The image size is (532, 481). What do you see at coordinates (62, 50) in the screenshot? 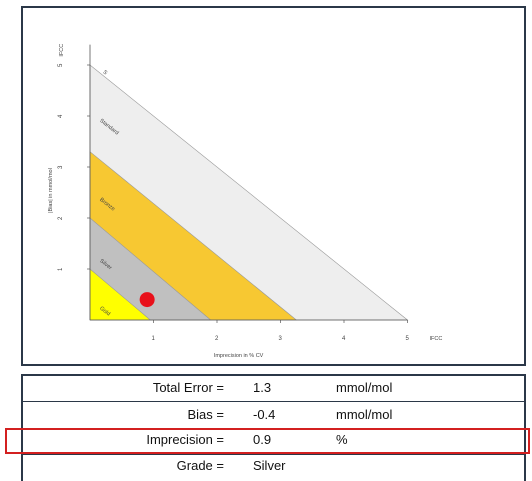
I see `y-axis-end-label: IFCC` at bounding box center [62, 50].